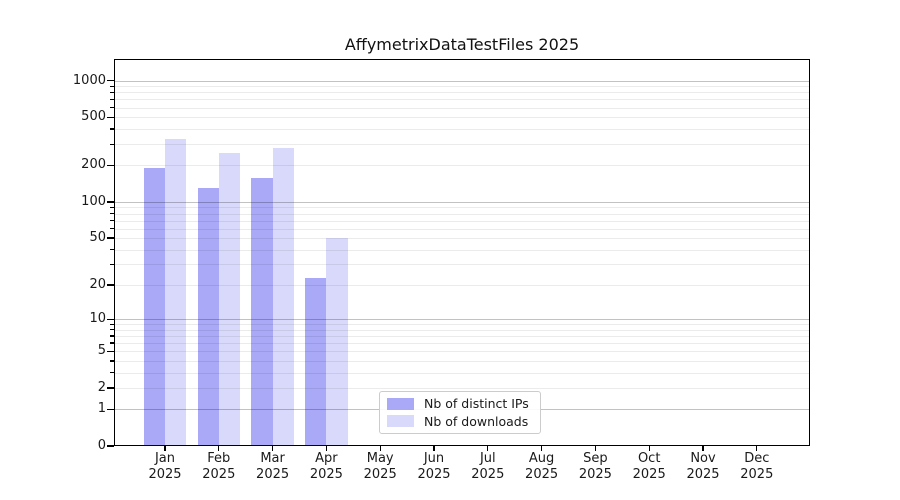 This screenshot has width=900, height=500. Describe the element at coordinates (326, 458) in the screenshot. I see `x-tick-month: Apr` at that location.